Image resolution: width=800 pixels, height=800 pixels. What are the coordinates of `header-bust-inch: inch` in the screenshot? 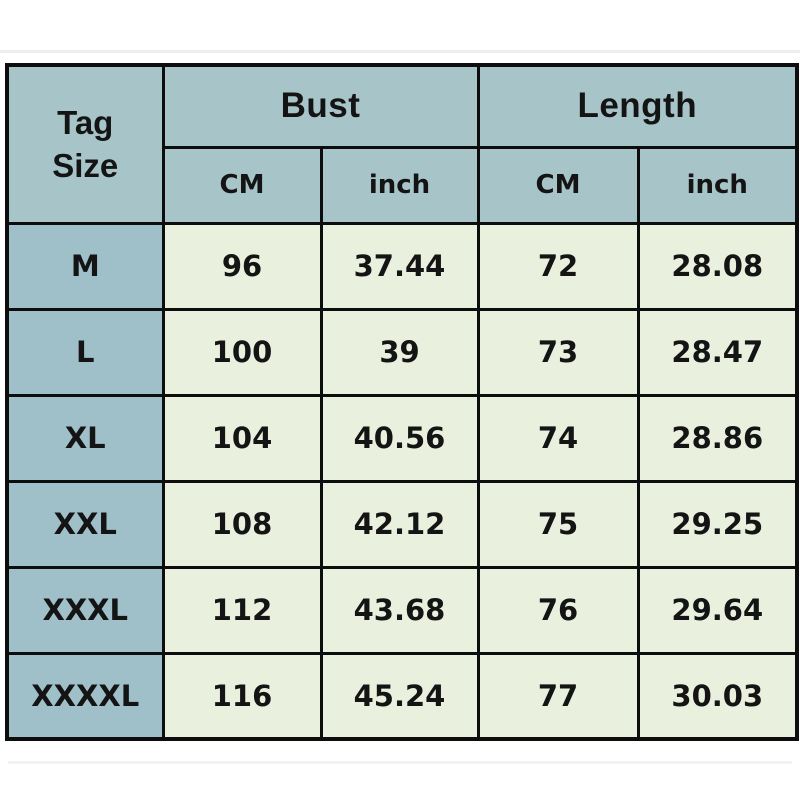 It's located at (399, 185).